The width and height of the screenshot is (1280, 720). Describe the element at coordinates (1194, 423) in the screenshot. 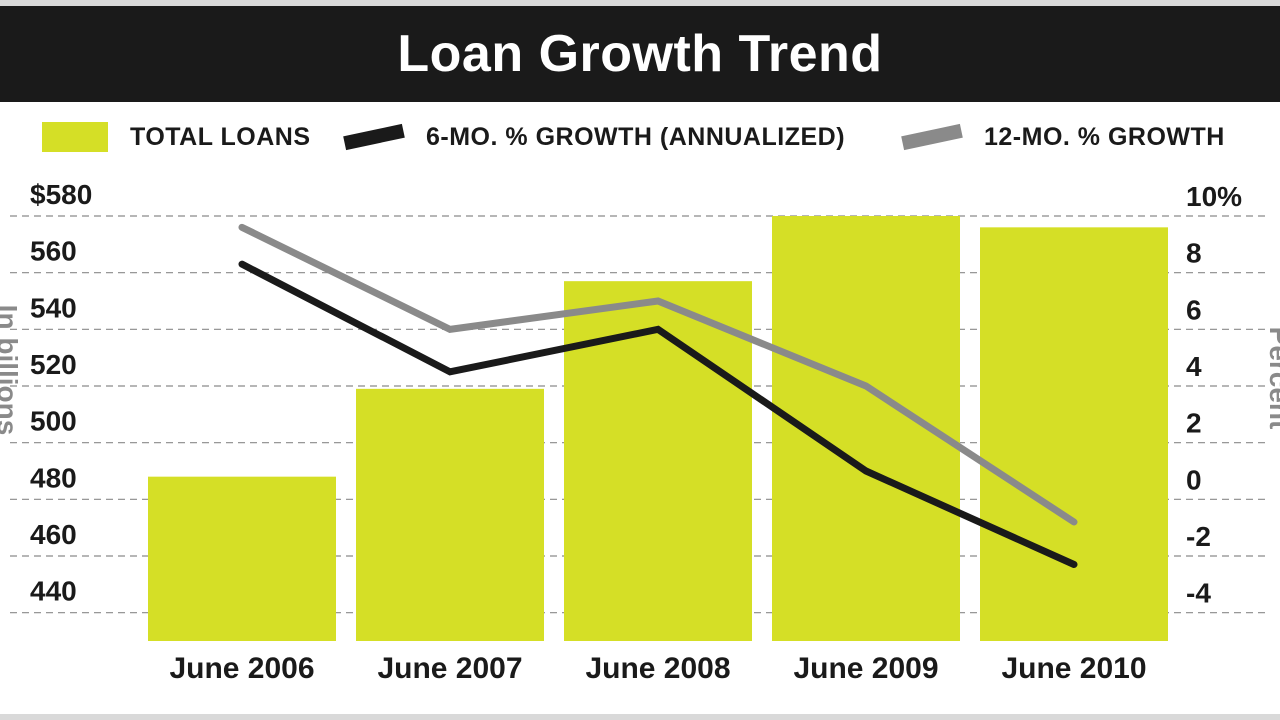

I see `y-tick-right: 2` at that location.